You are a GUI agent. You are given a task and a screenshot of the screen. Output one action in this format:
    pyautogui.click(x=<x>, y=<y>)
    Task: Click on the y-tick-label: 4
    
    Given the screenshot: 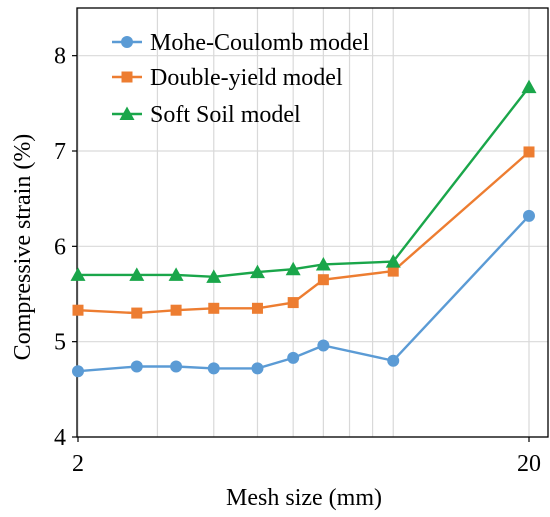 What is the action you would take?
    pyautogui.click(x=60, y=438)
    